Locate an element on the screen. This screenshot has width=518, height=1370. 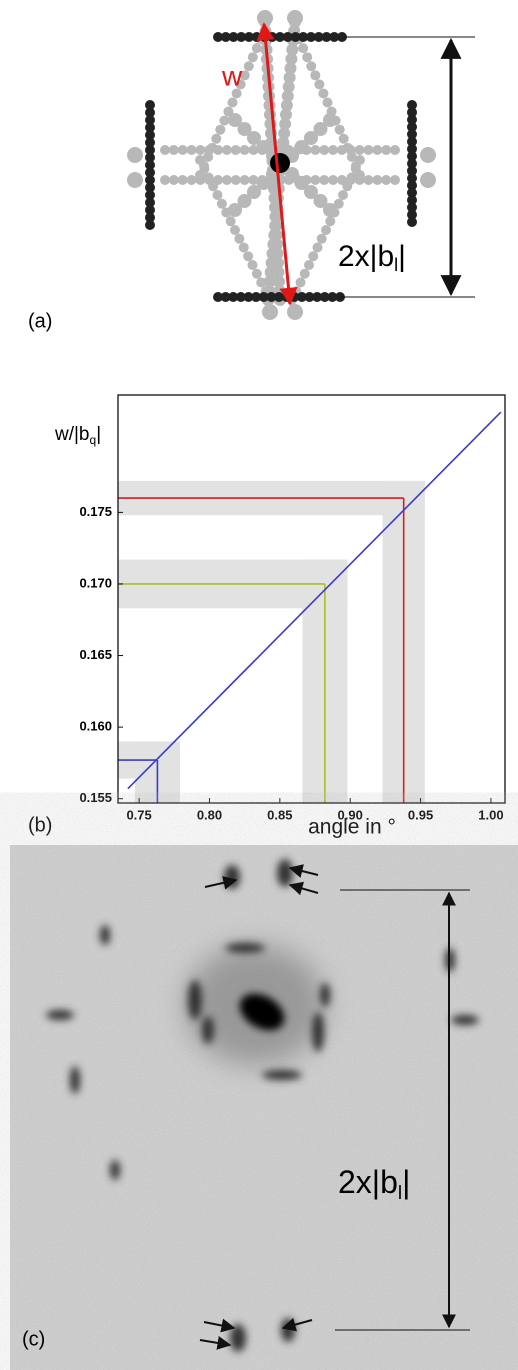
y-tick-label: 0.155 is located at coordinates (95, 797).